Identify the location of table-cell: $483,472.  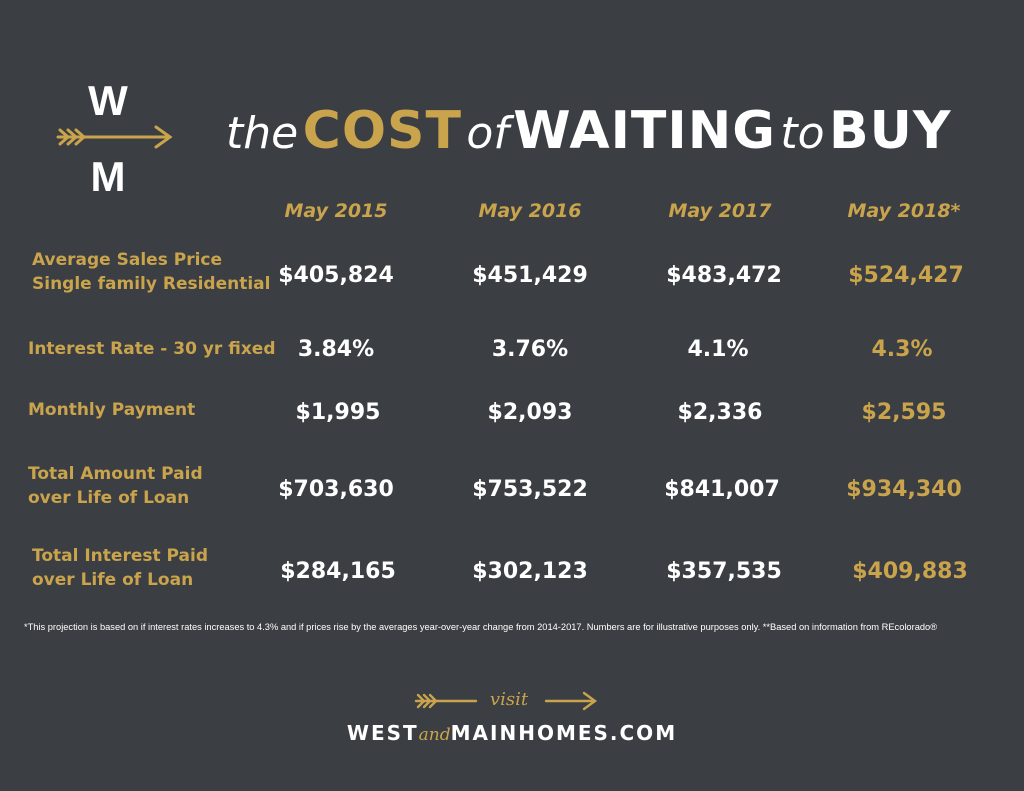
(724, 275).